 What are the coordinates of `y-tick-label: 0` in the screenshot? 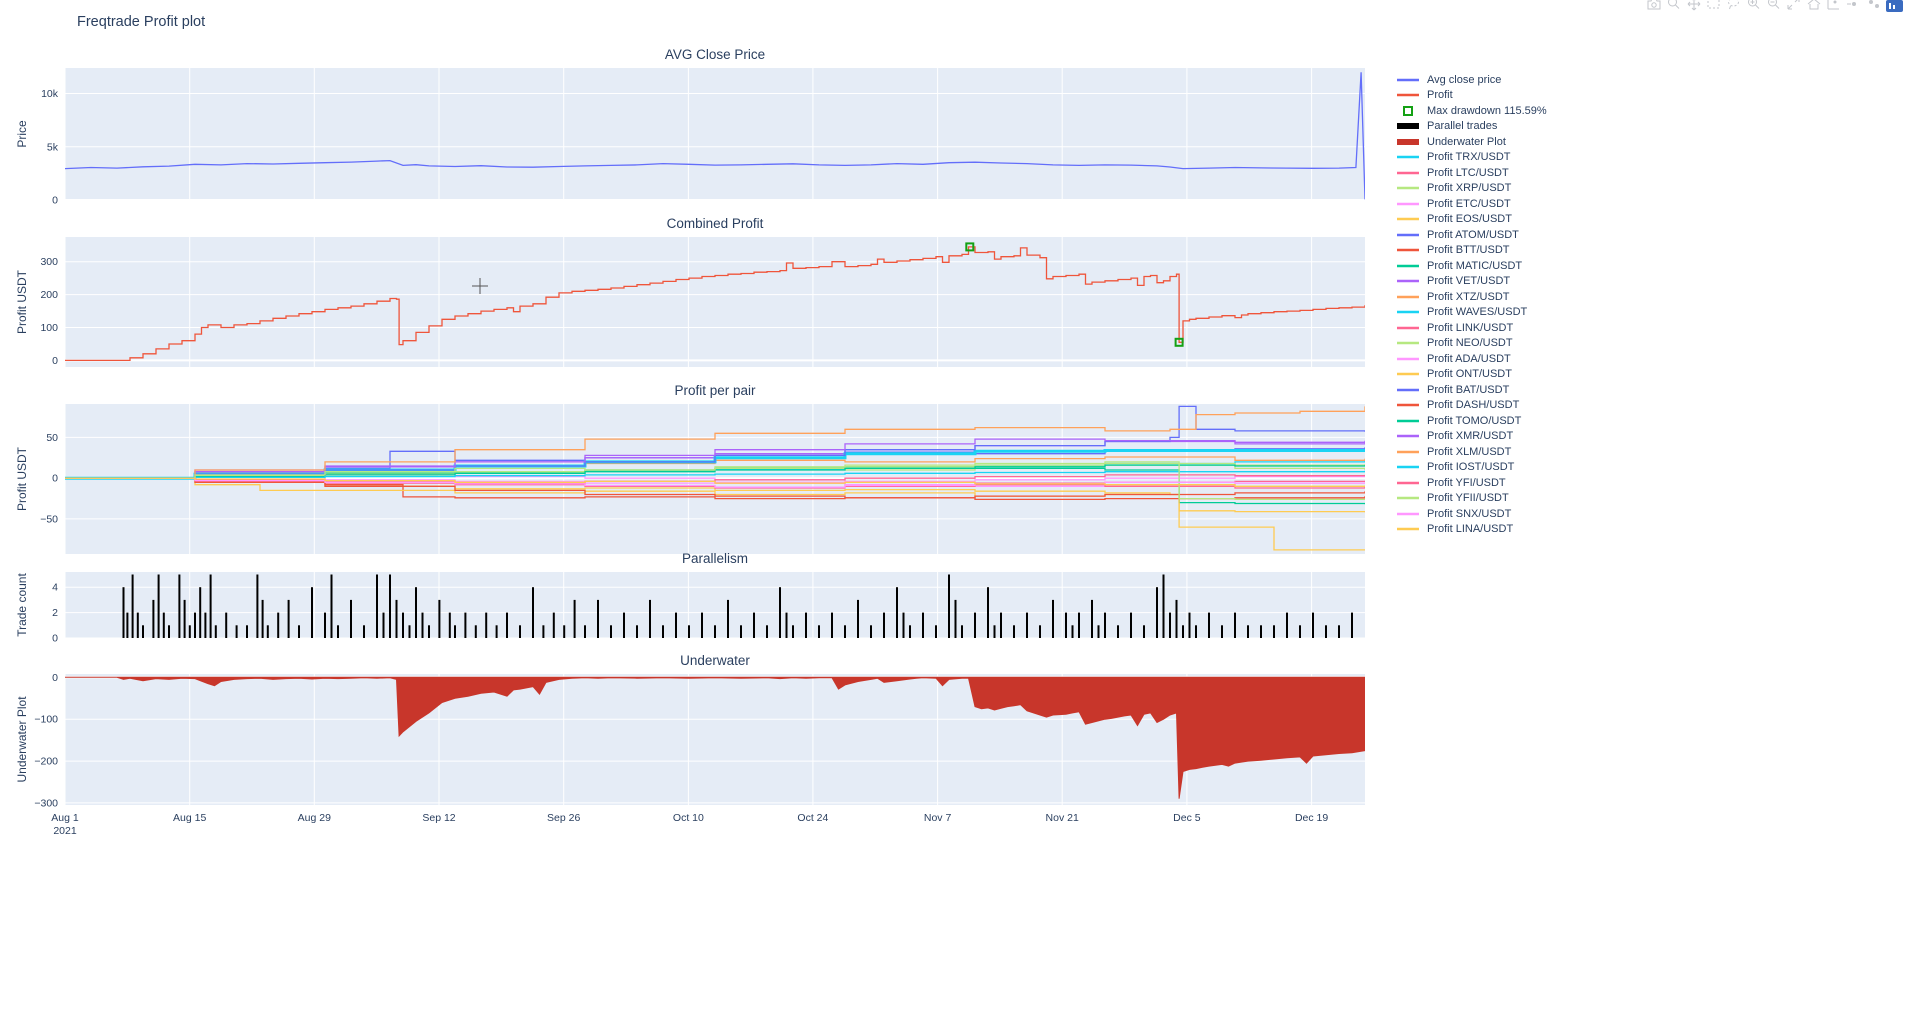 It's located at (55, 639).